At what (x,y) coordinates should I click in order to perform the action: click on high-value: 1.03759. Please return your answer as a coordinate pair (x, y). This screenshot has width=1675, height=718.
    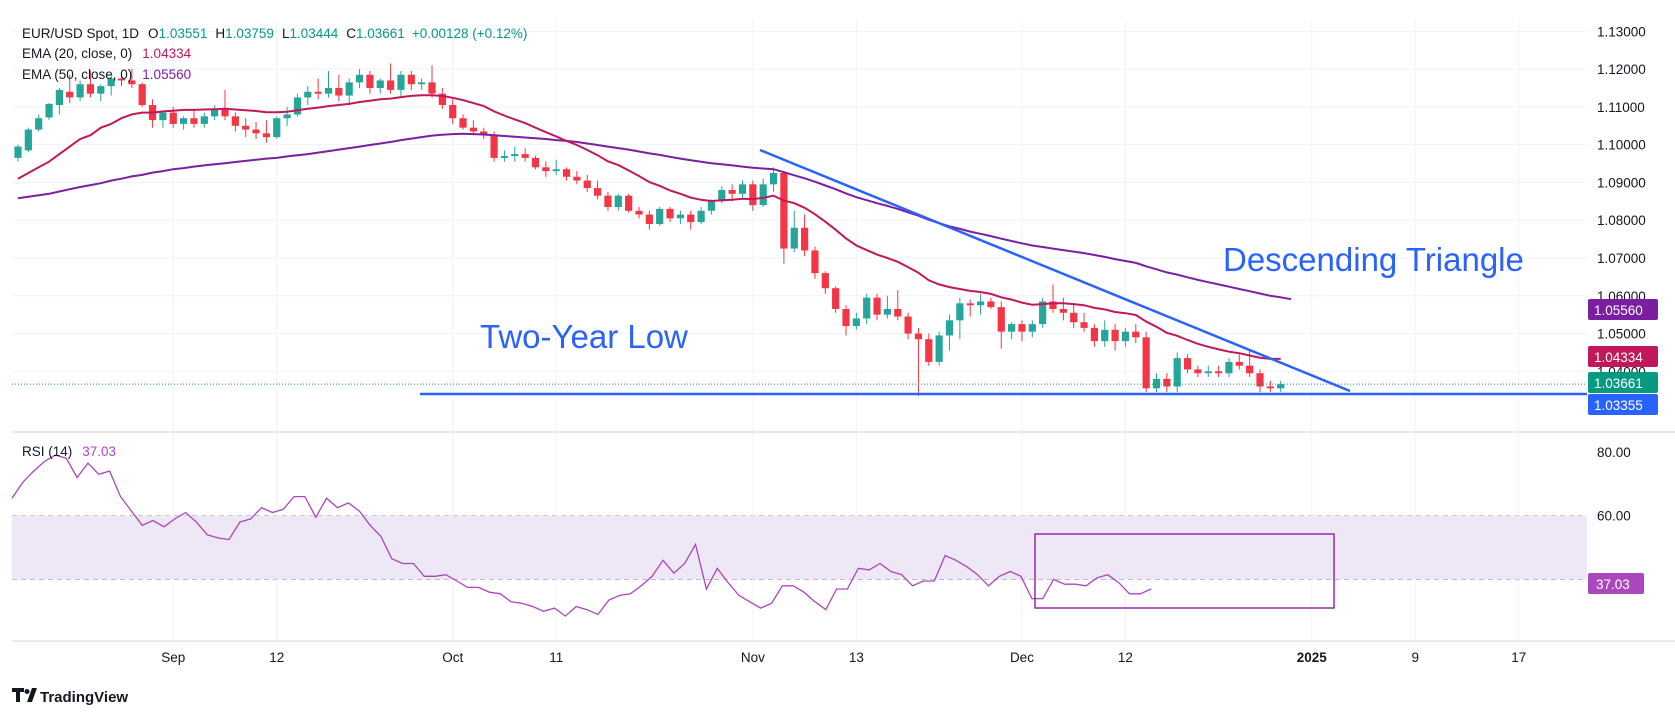
    Looking at the image, I should click on (249, 33).